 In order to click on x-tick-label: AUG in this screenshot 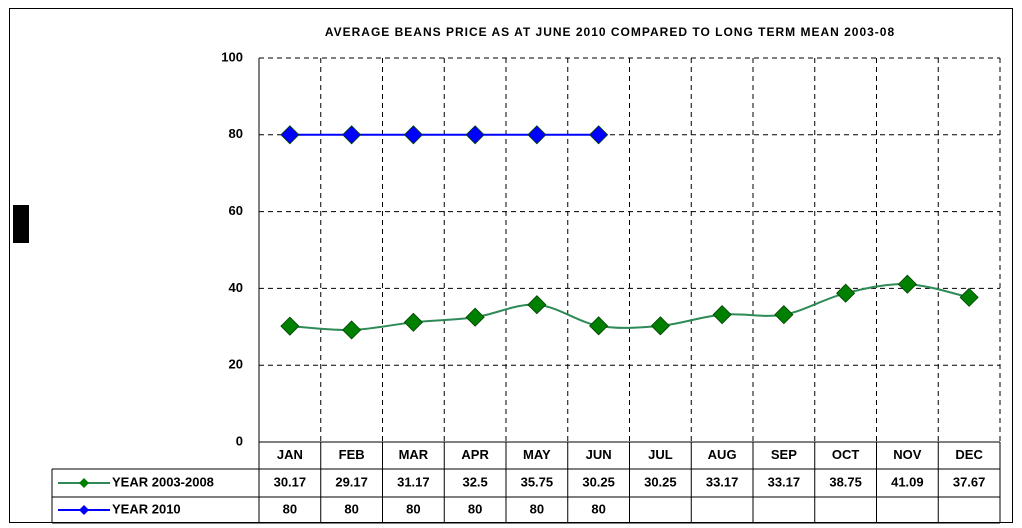, I will do `click(722, 454)`.